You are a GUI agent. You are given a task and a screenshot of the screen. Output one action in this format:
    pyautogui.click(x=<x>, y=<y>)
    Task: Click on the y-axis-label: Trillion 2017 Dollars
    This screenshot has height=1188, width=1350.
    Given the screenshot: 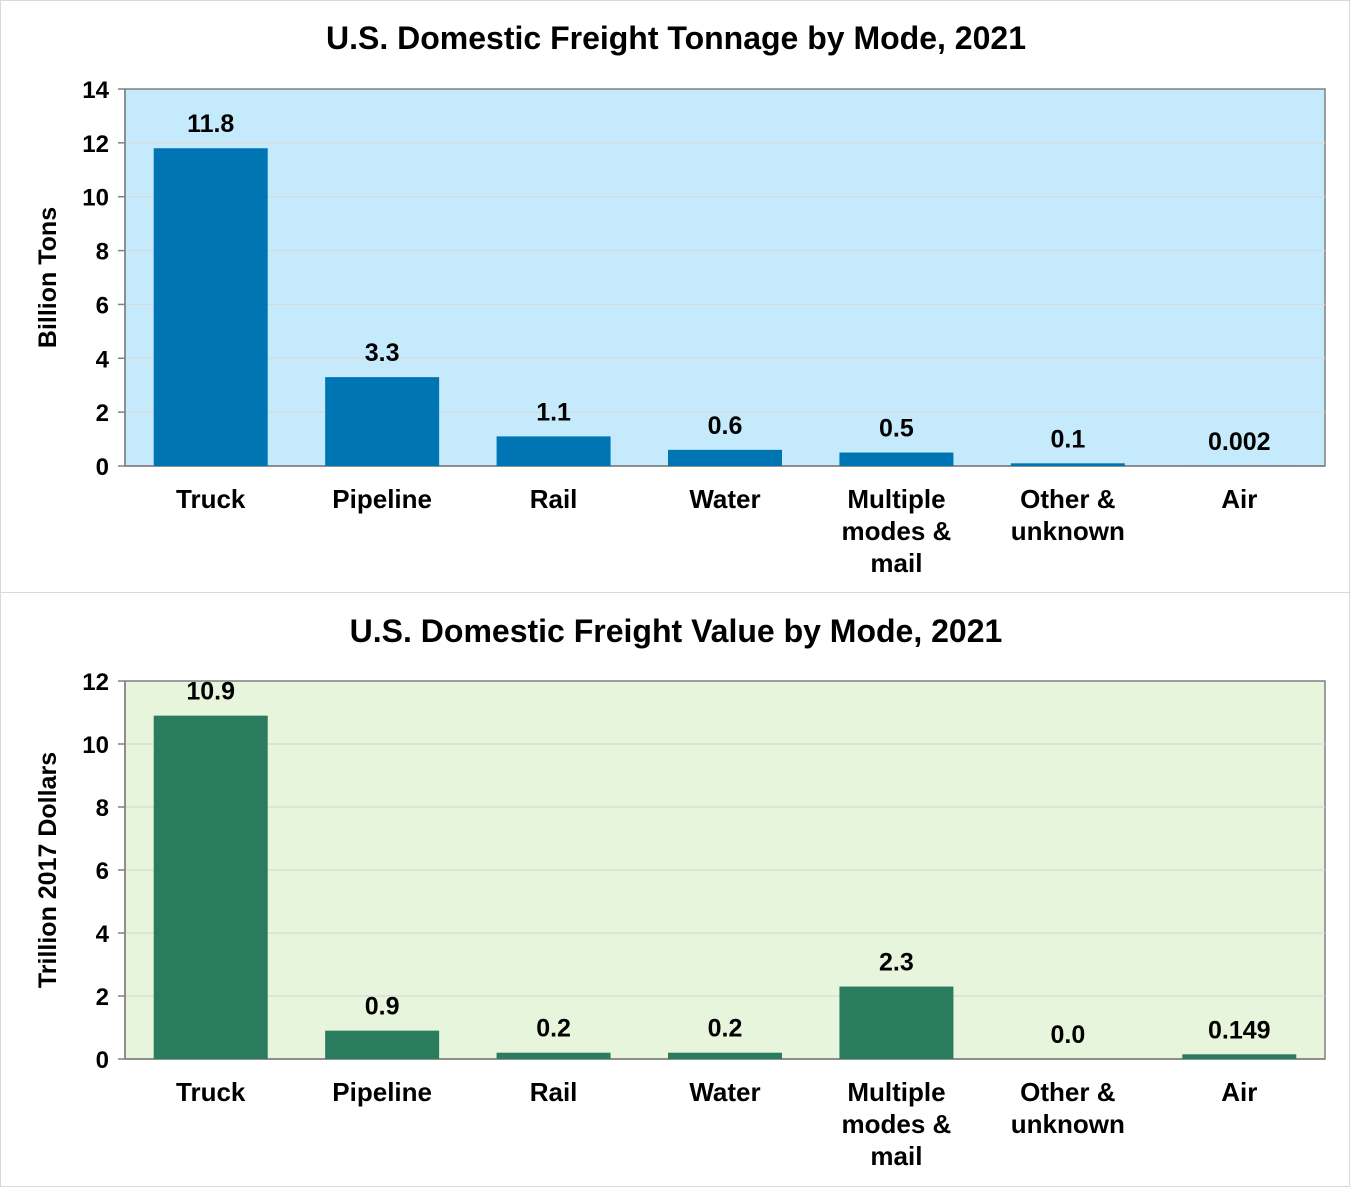 What is the action you would take?
    pyautogui.click(x=48, y=870)
    